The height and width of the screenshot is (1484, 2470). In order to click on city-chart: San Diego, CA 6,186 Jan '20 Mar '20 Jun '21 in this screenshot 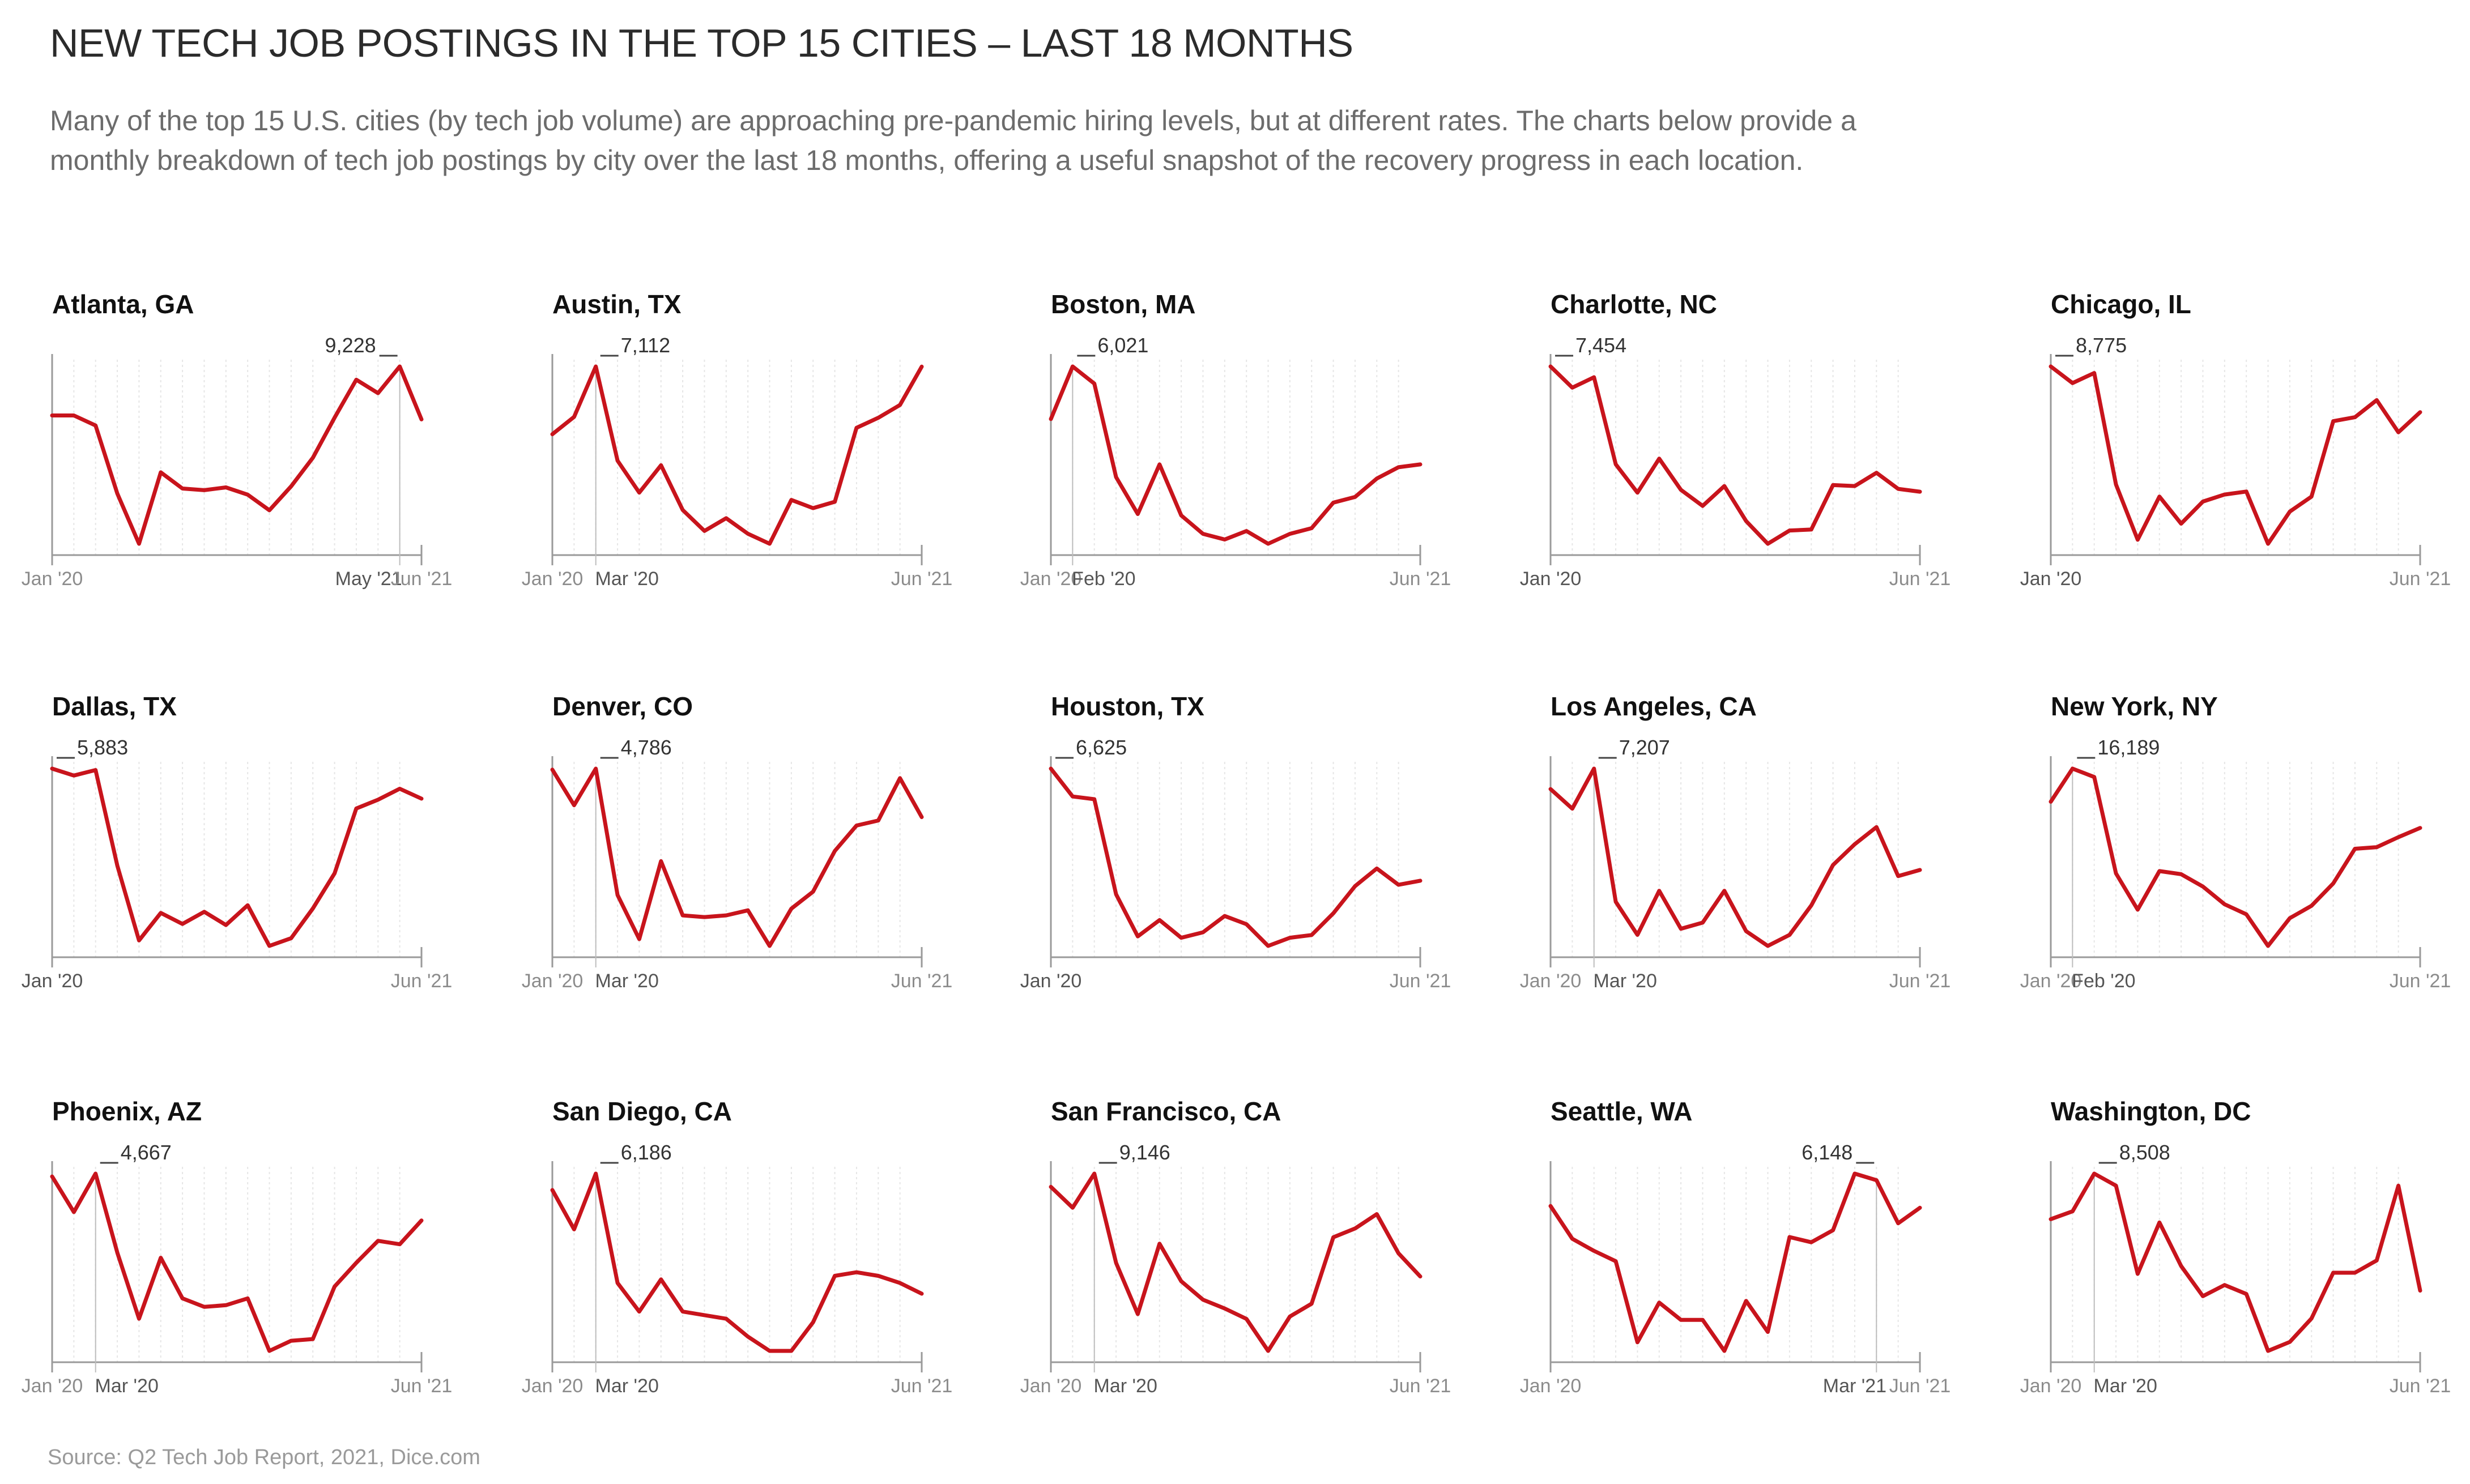, I will do `click(737, 1247)`.